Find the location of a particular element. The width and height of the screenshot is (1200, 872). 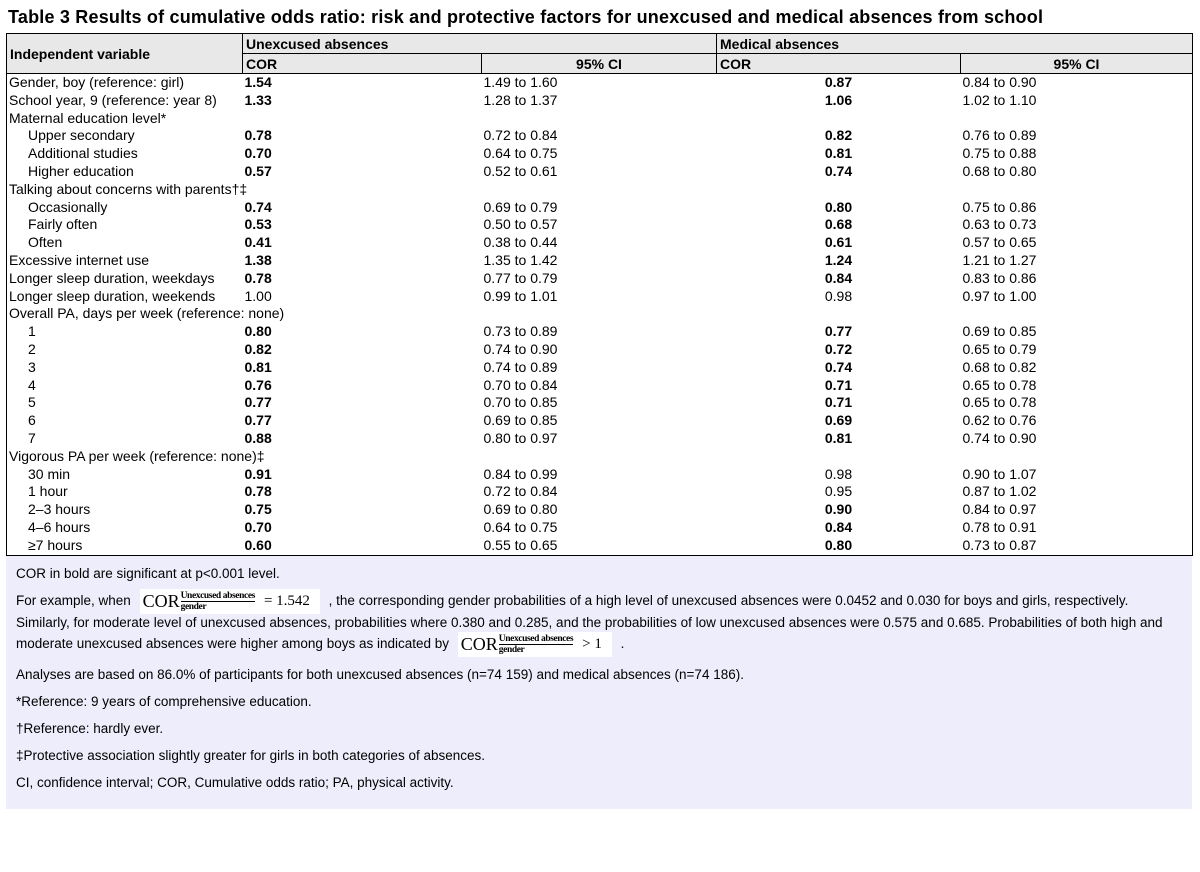

medical-cor-cell: 0.69 is located at coordinates (838, 420).